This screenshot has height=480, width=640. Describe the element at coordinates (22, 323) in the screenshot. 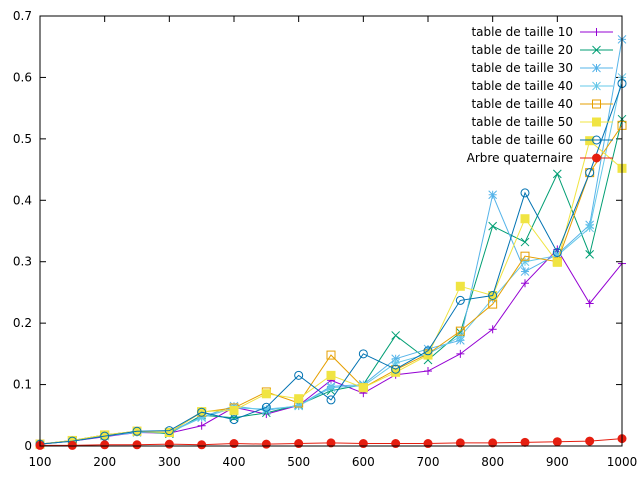

I see `y-tick-label: 0.2` at that location.